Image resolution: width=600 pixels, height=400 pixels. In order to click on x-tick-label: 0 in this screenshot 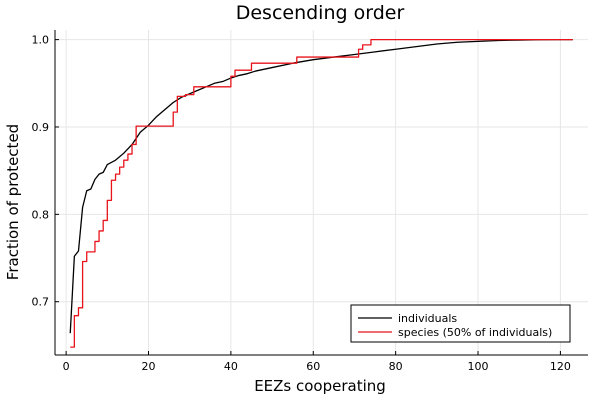, I will do `click(66, 366)`.